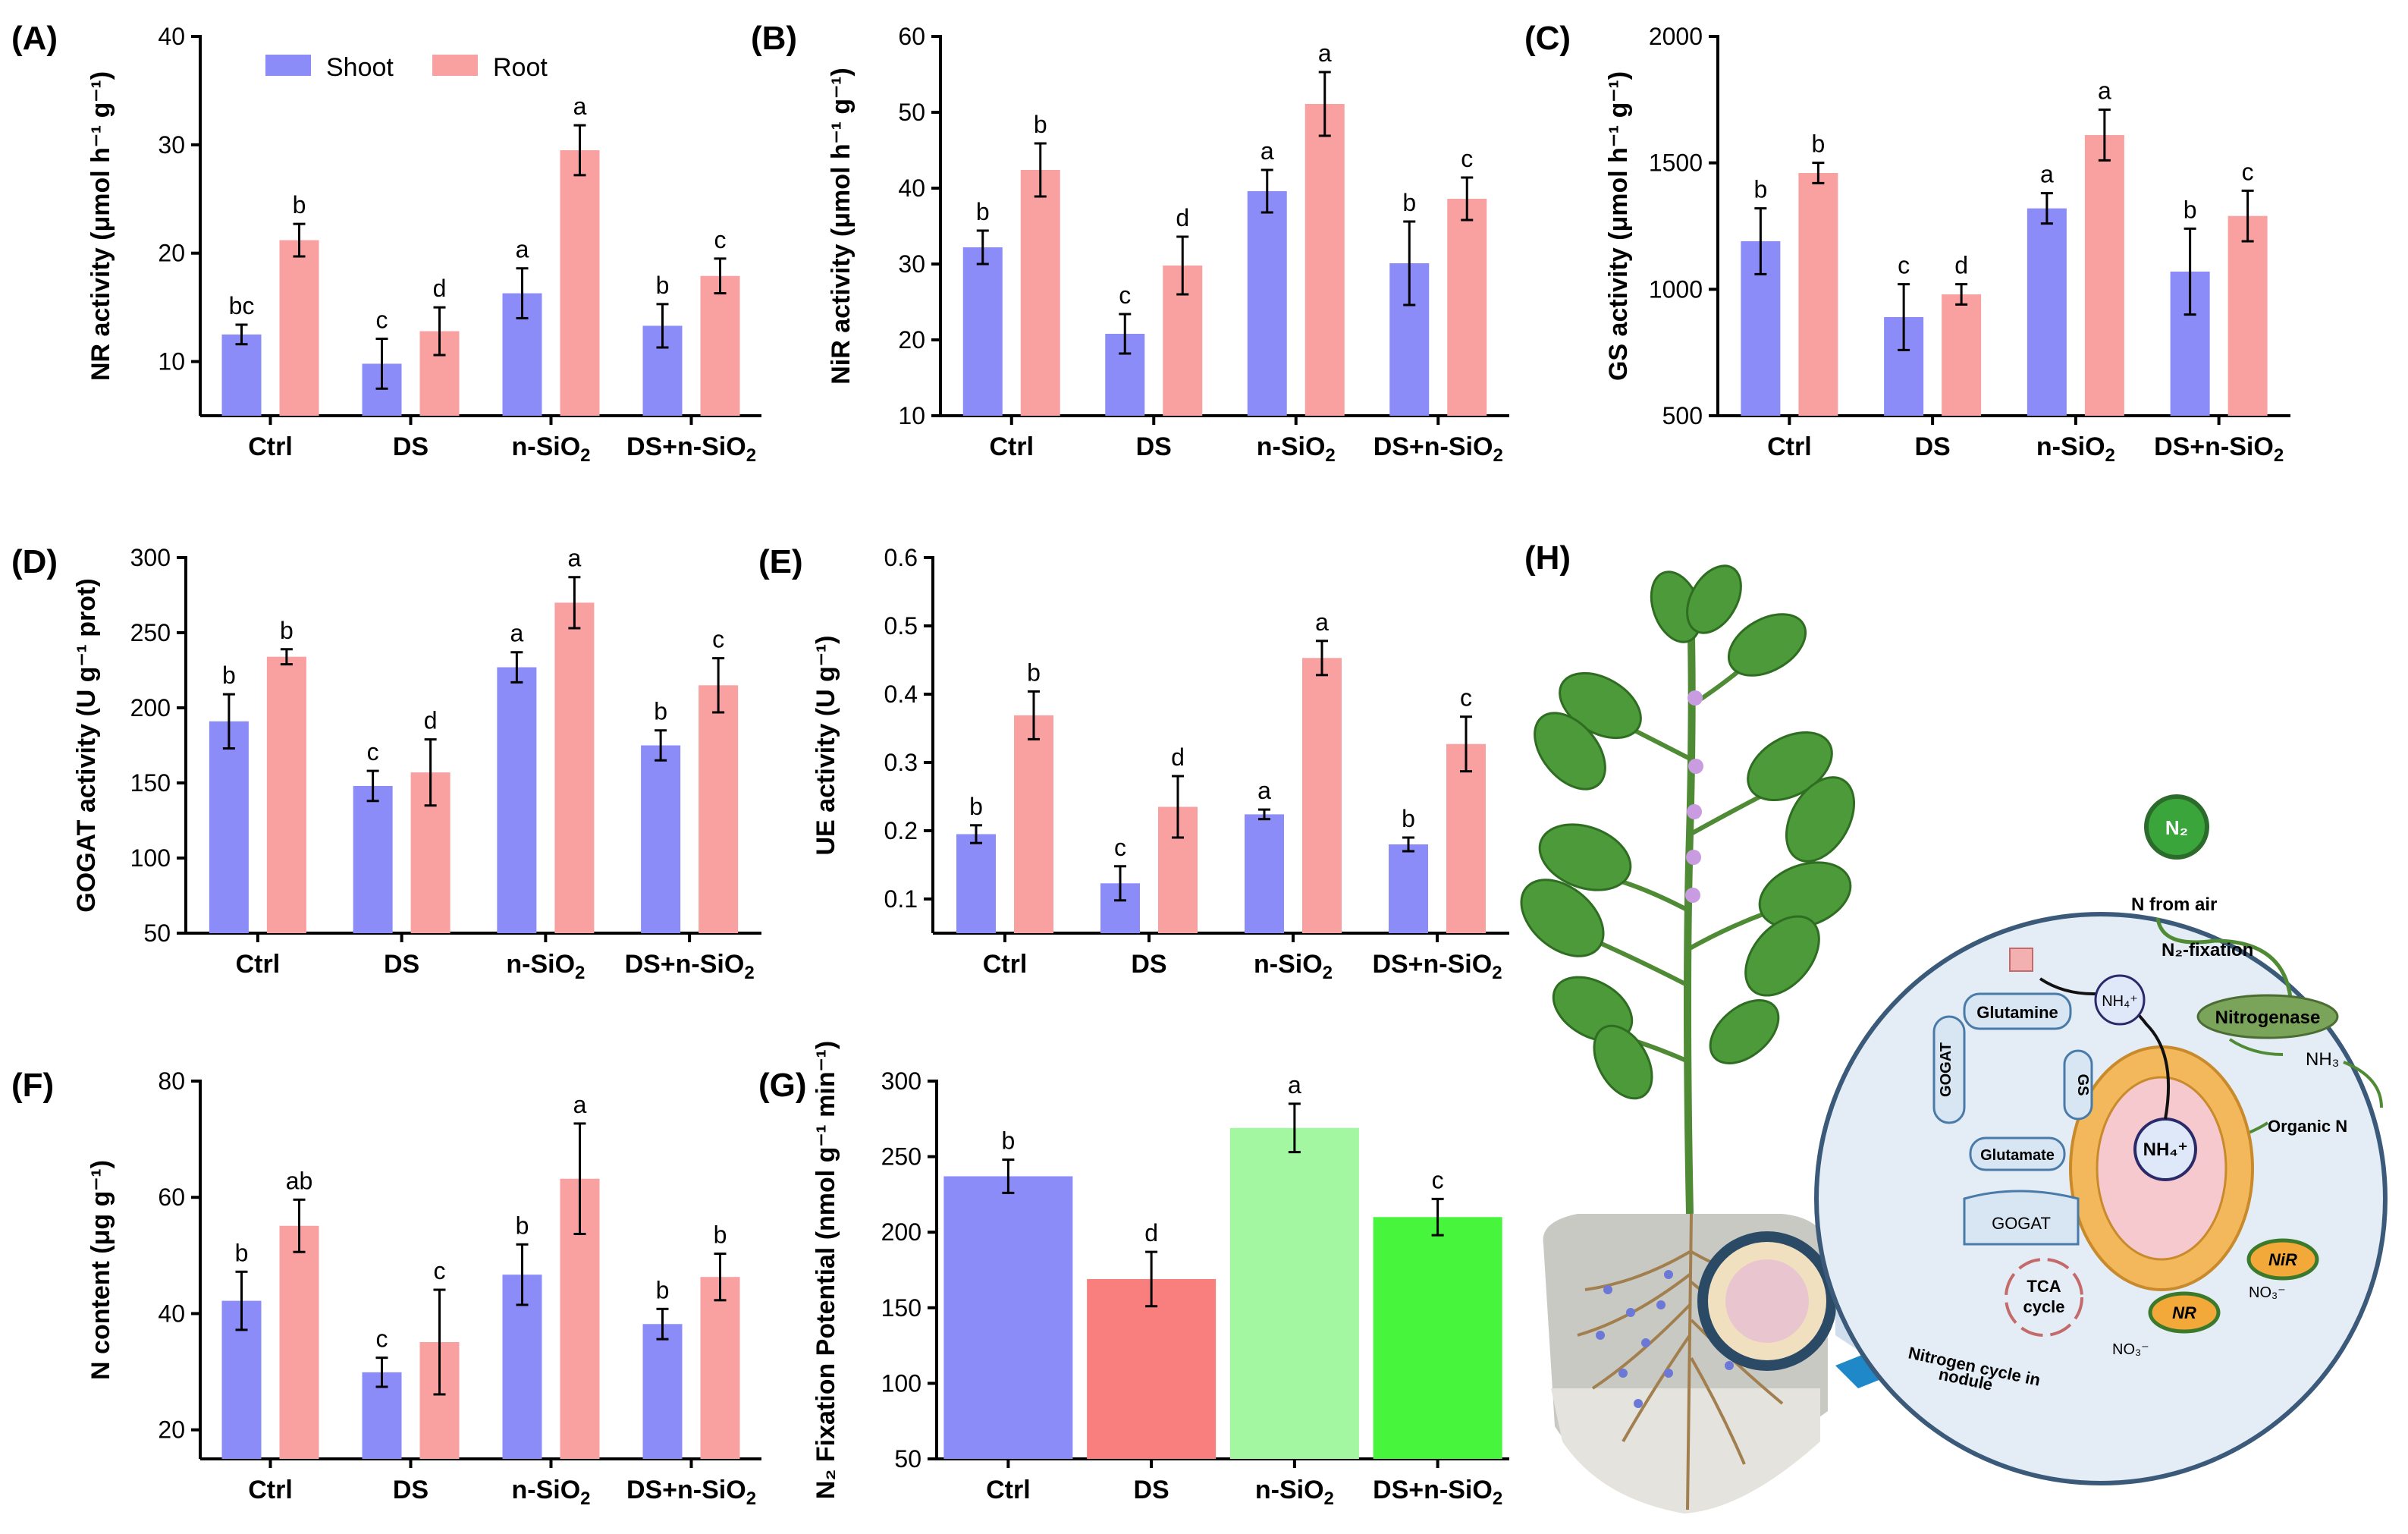  I want to click on gogat-box, so click(2021, 1218).